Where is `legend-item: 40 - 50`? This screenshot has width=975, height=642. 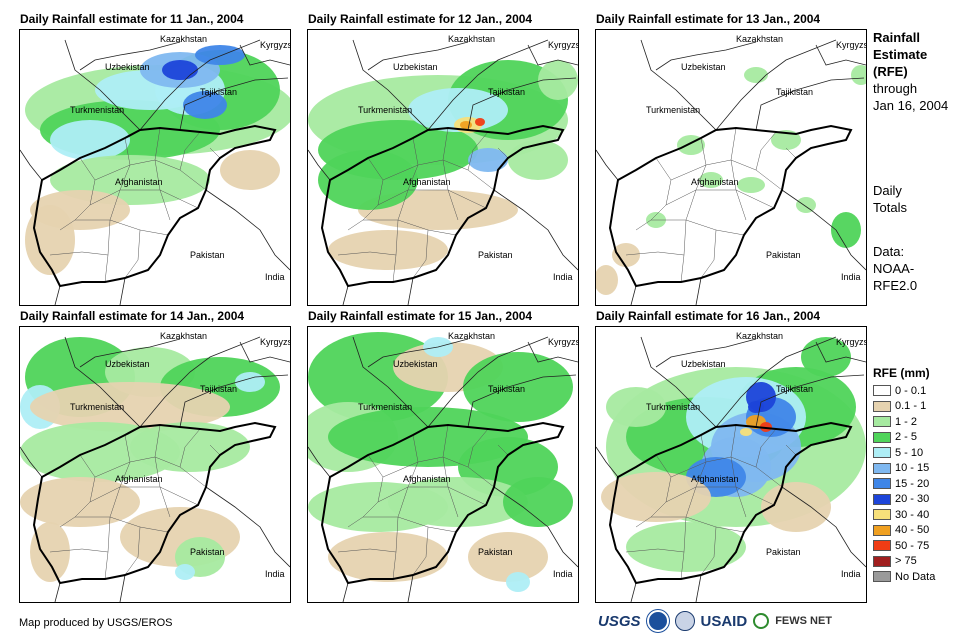
legend-item: 40 - 50 is located at coordinates (904, 531).